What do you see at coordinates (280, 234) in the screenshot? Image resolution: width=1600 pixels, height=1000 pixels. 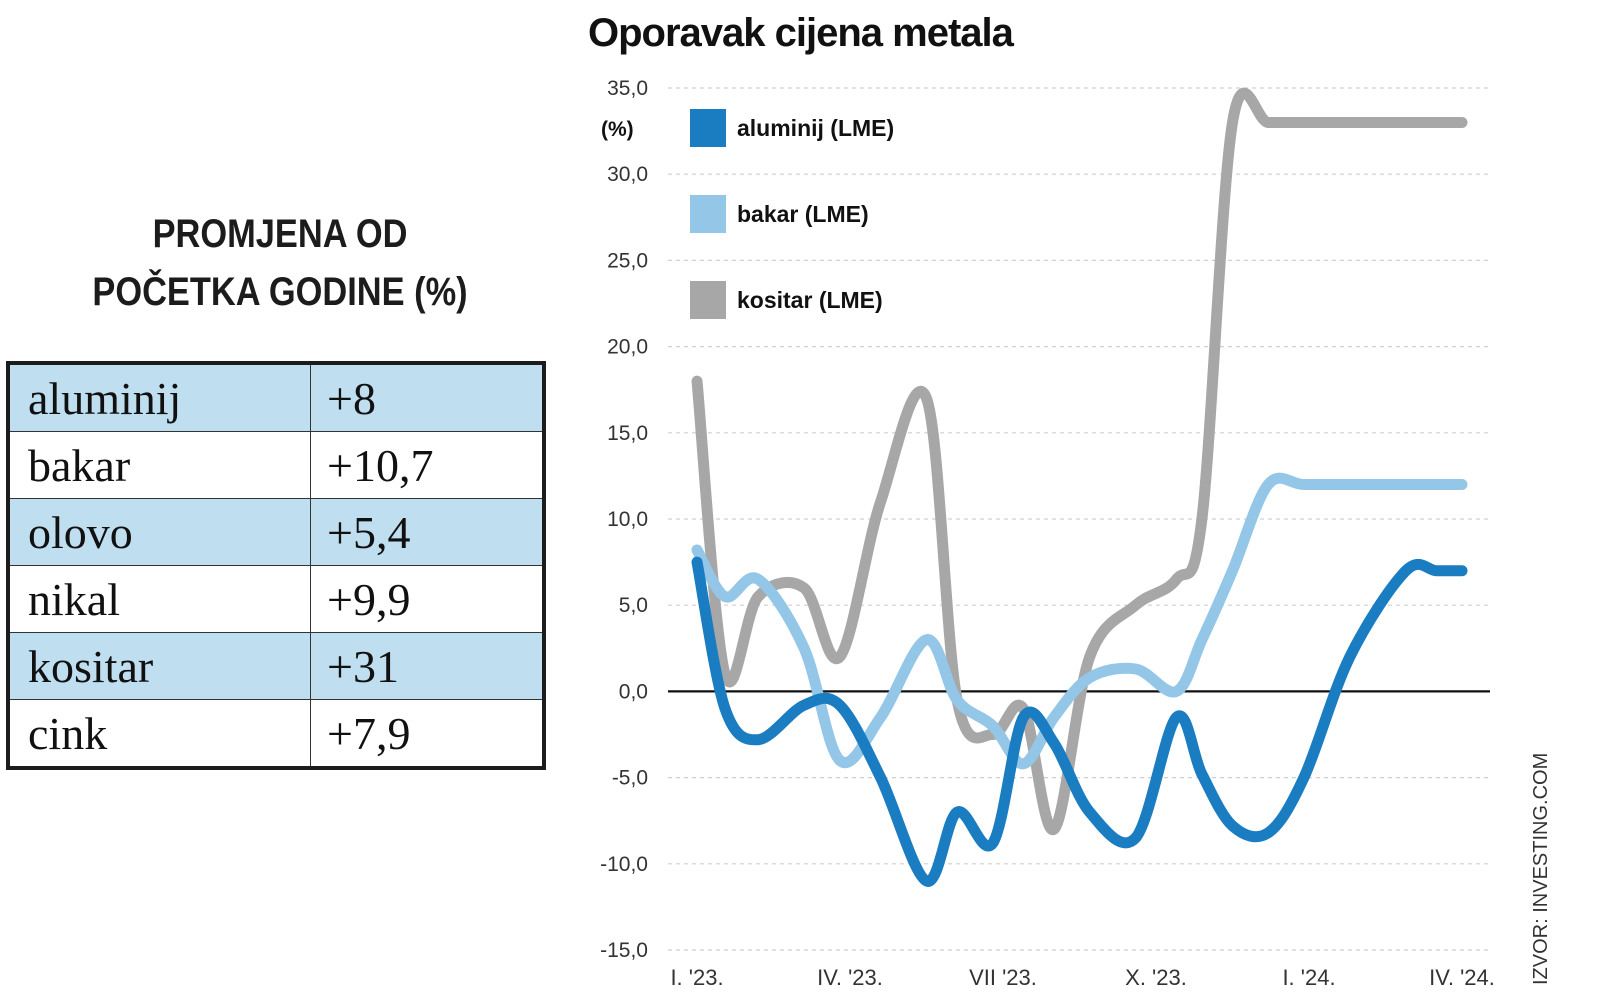 I see `table-title-line-1: PROMJENA OD` at bounding box center [280, 234].